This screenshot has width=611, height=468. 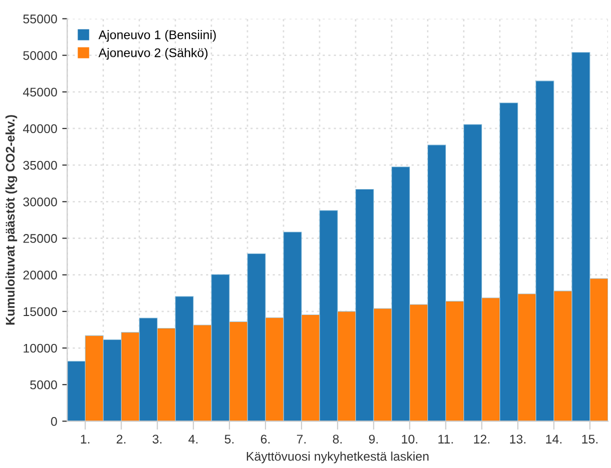 What do you see at coordinates (40, 311) in the screenshot?
I see `y-tick-label: 15000` at bounding box center [40, 311].